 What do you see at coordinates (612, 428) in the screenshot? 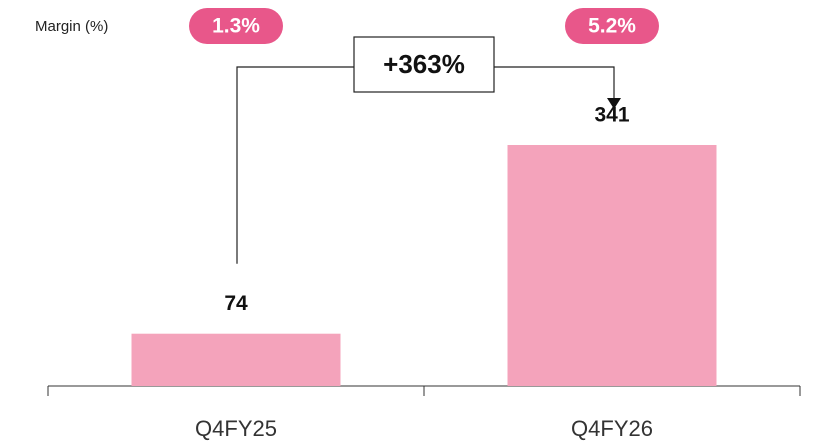
I see `x-tick-label: Q4FY26` at bounding box center [612, 428].